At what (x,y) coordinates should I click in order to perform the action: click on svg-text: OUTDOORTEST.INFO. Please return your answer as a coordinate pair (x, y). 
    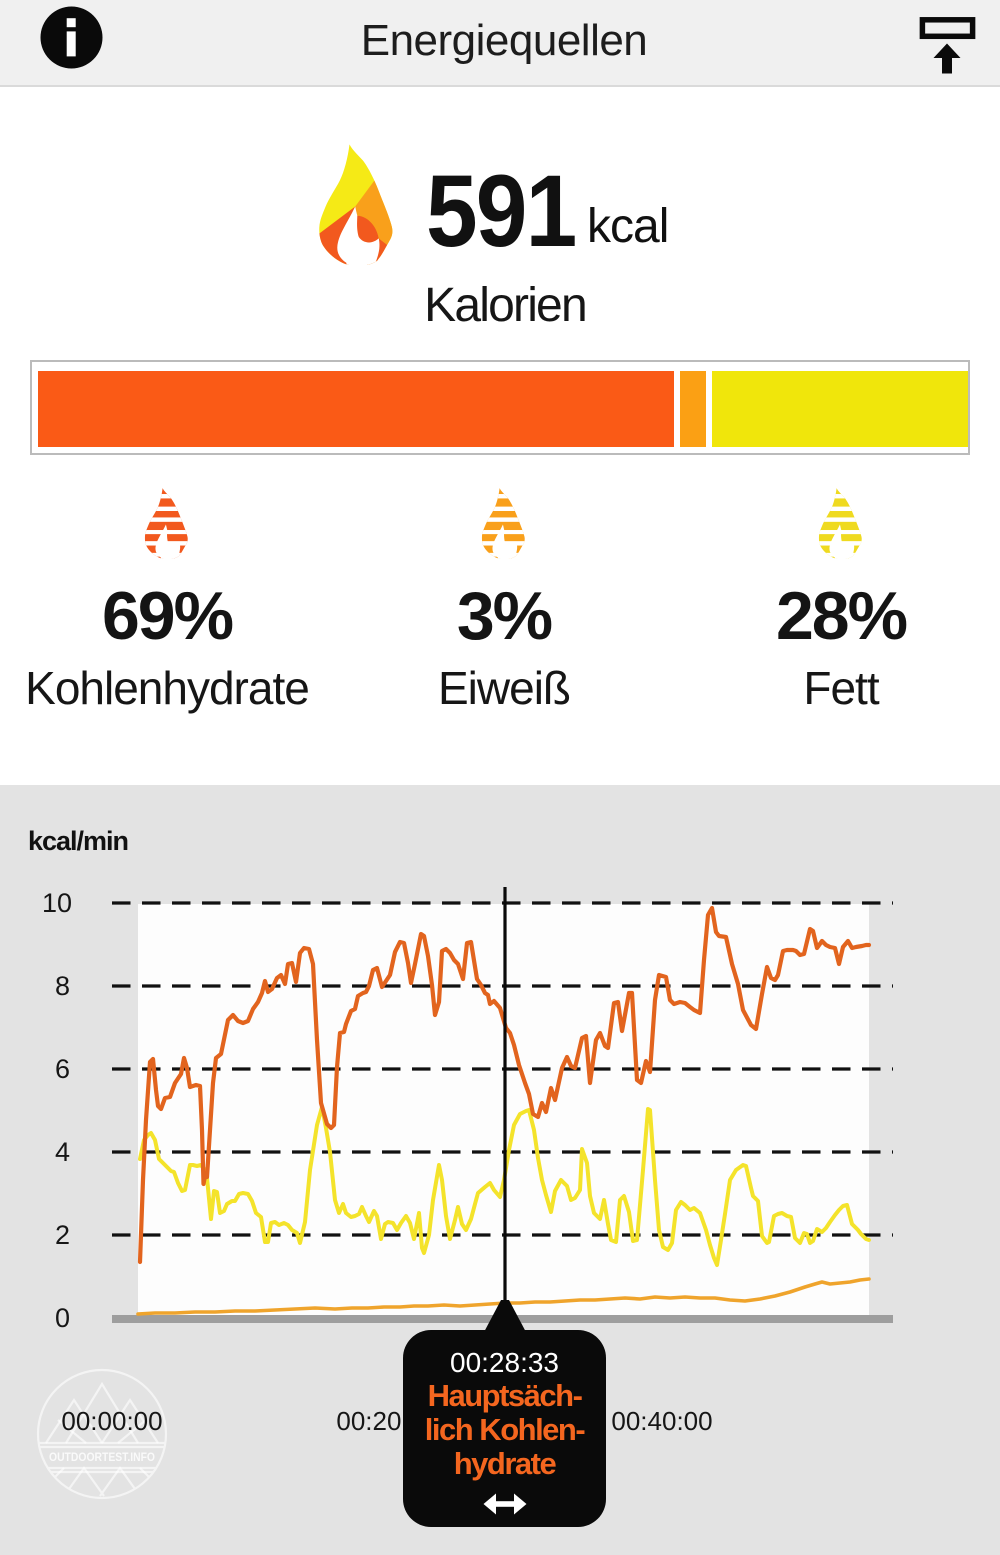
    Looking at the image, I should click on (102, 1457).